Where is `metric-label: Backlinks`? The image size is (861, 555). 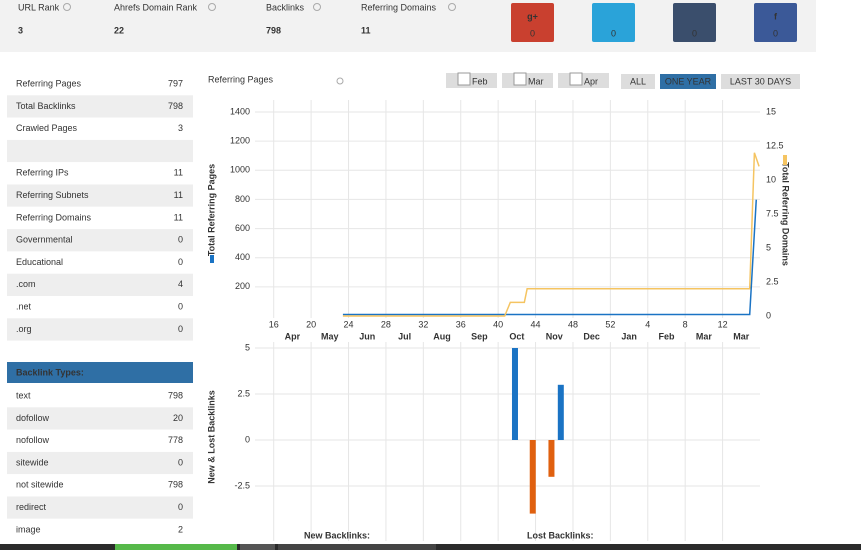 metric-label: Backlinks is located at coordinates (285, 7).